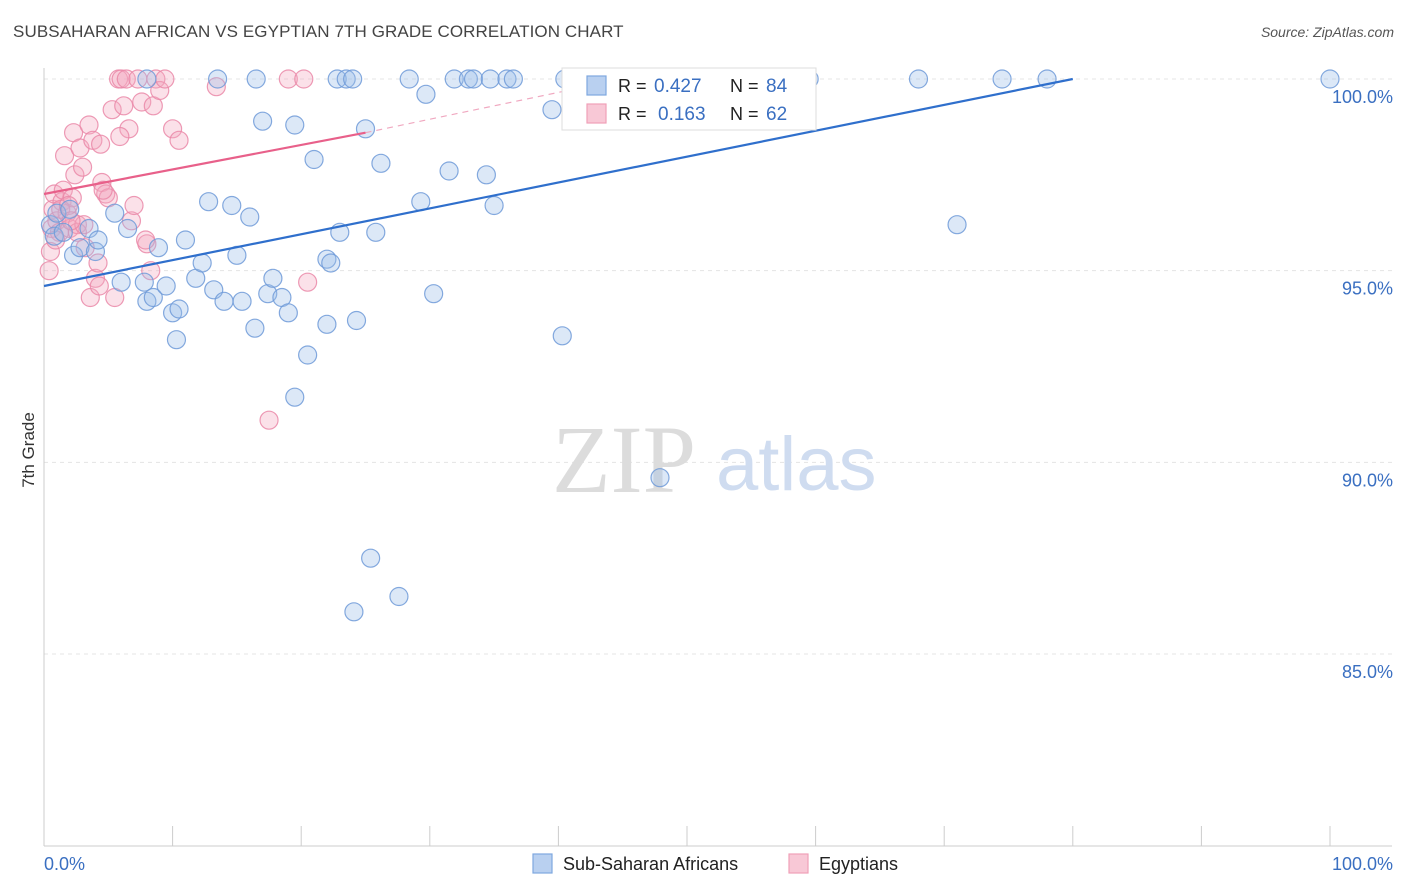  Describe the element at coordinates (1367, 480) in the screenshot. I see `y-tick-label-90: 90.0%` at that location.